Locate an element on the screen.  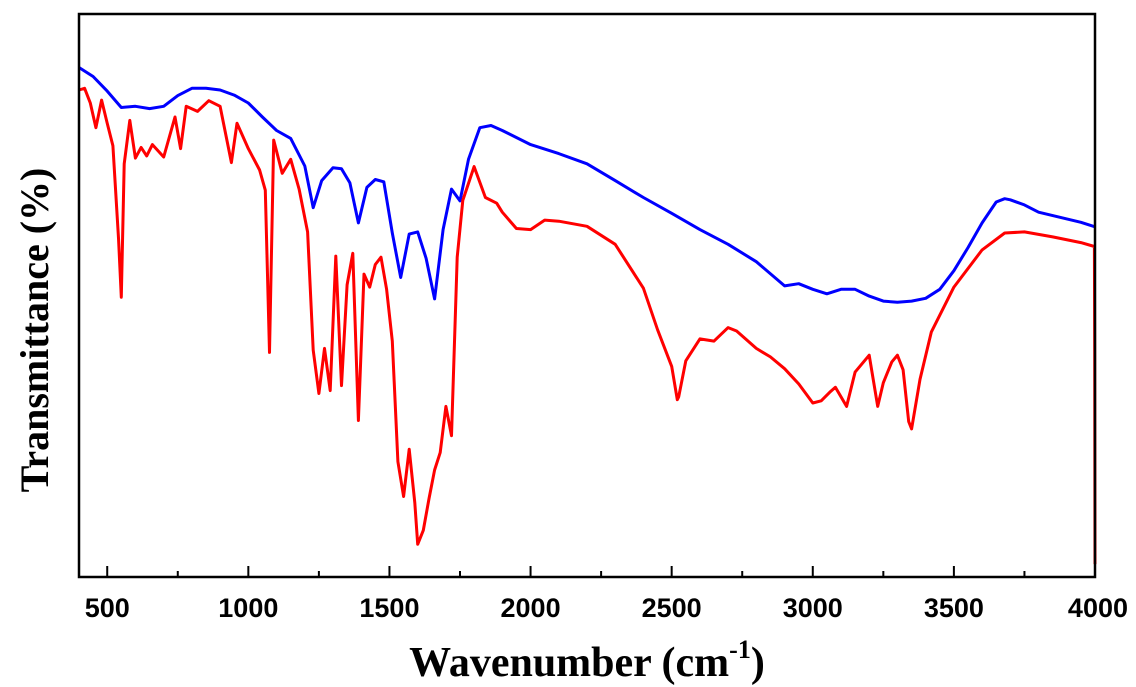
x-tick-label: 4000 is located at coordinates (1098, 608).